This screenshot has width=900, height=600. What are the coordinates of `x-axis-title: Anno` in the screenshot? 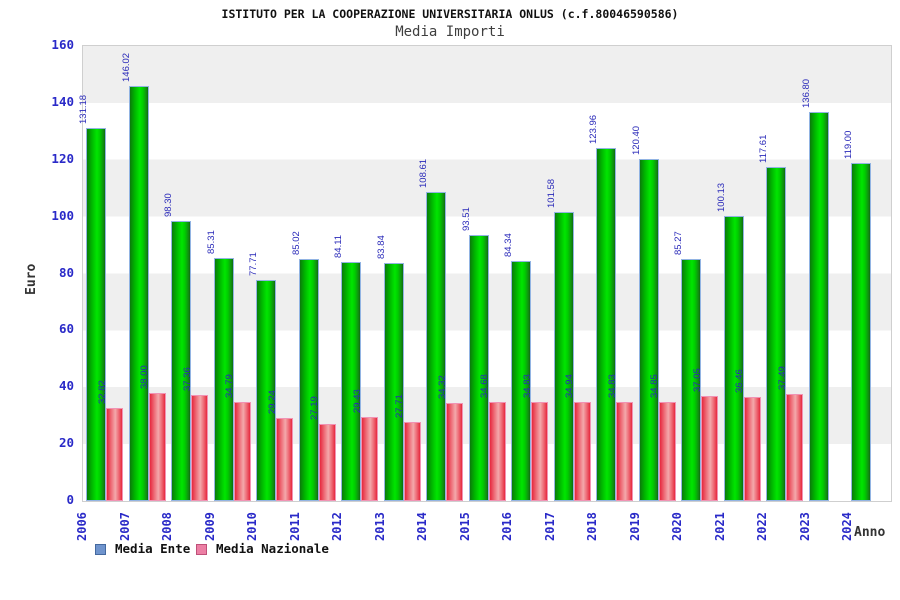 It's located at (870, 532).